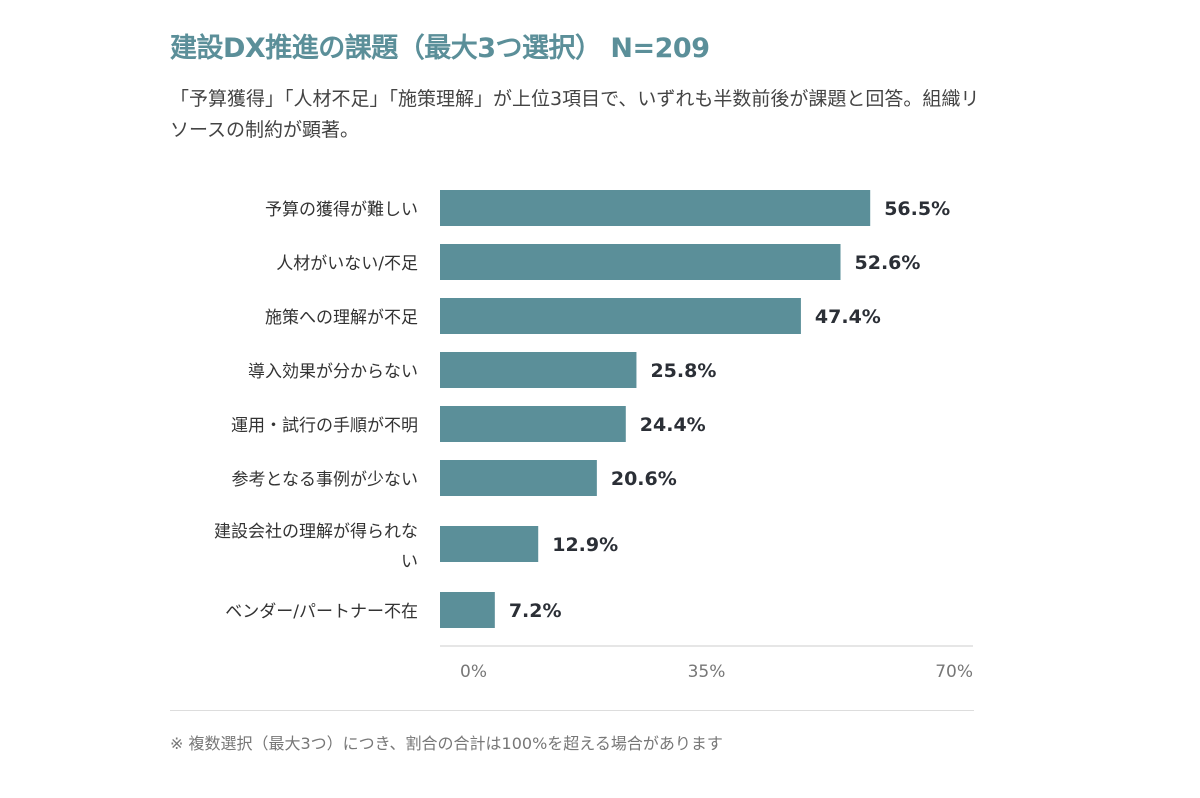 The width and height of the screenshot is (1200, 798). I want to click on value-label: 25.8%, so click(683, 371).